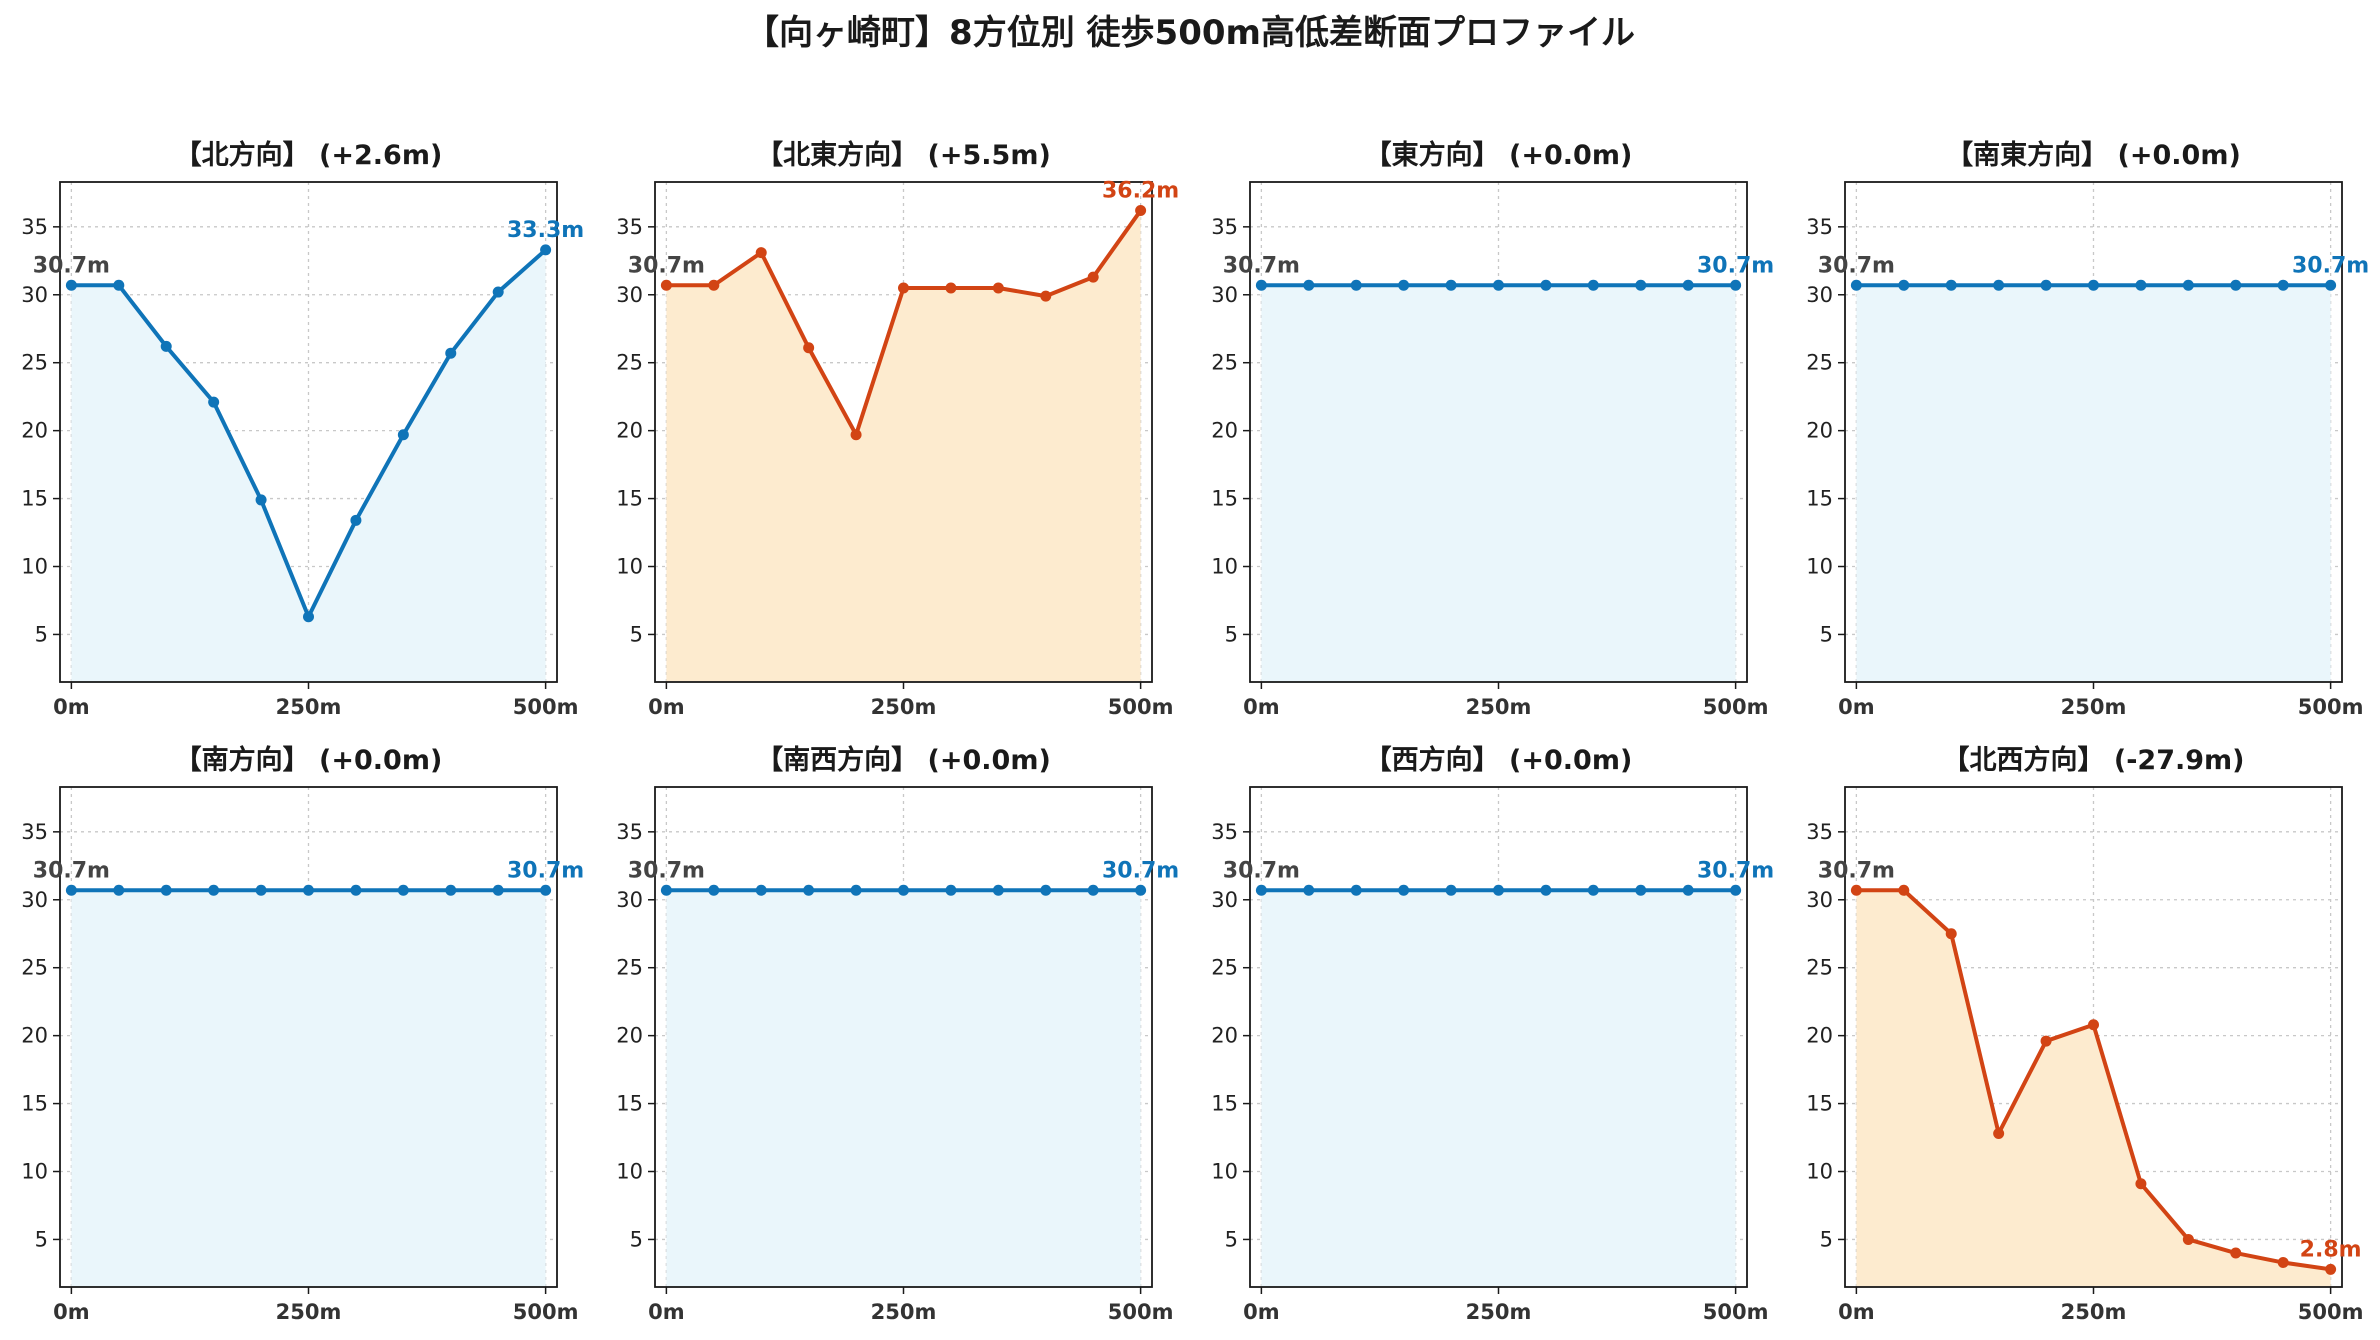 The width and height of the screenshot is (2380, 1340). What do you see at coordinates (2331, 1249) in the screenshot?
I see `end-value-label: 2.8m` at bounding box center [2331, 1249].